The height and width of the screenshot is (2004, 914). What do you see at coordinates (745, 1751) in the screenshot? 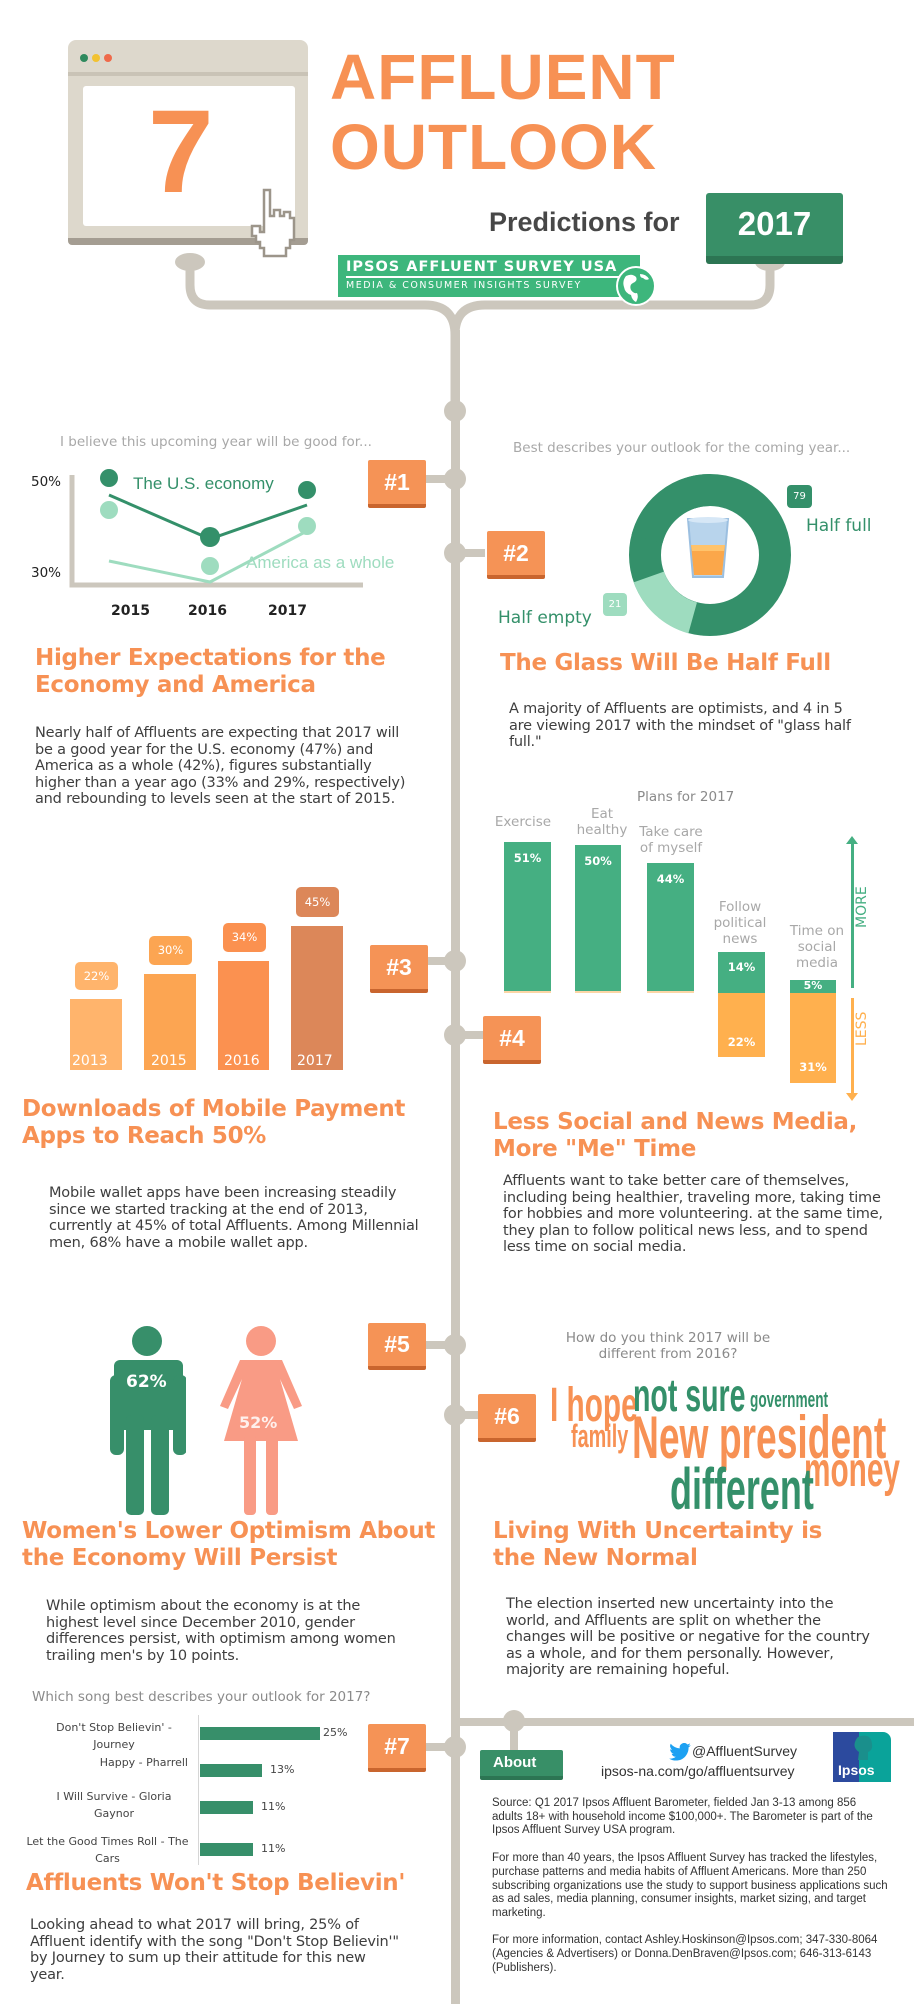
I see `twitter-handle: @AffluentSurvey` at bounding box center [745, 1751].